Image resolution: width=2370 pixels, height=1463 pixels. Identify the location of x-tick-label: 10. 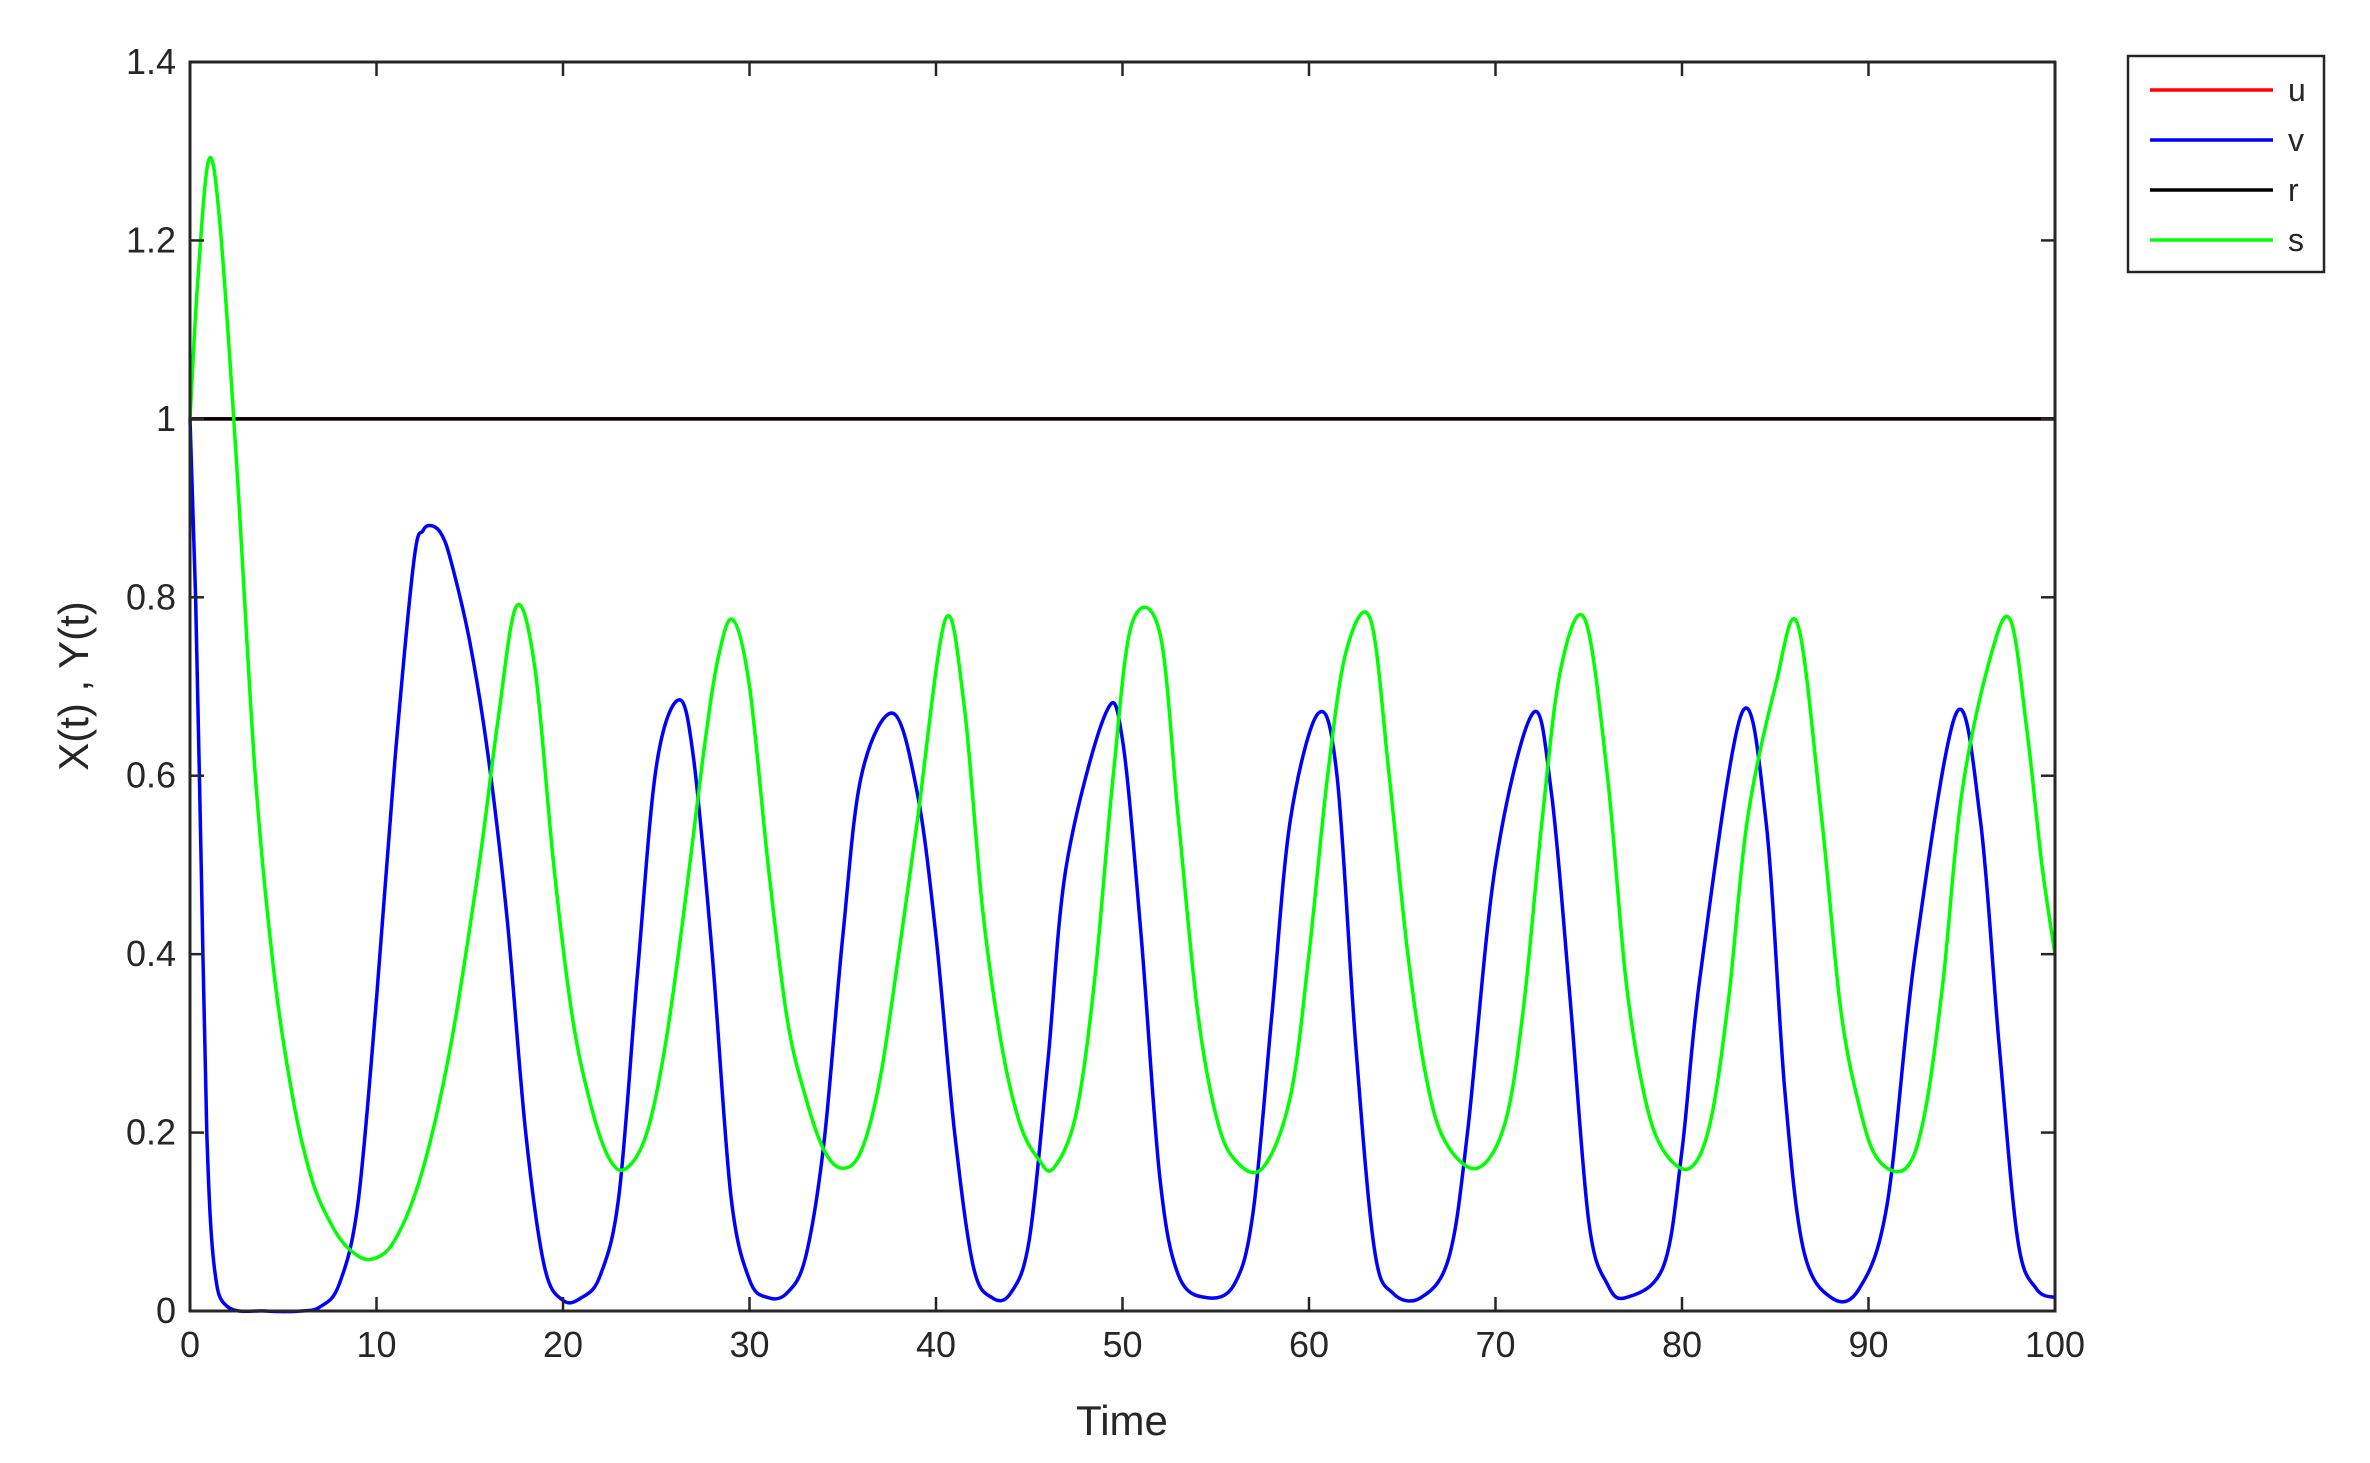
(376, 1344).